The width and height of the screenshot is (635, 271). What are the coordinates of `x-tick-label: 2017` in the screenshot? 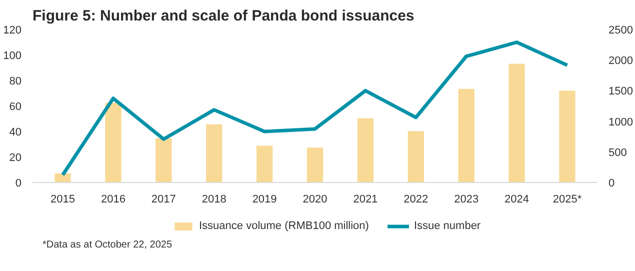 It's located at (163, 200).